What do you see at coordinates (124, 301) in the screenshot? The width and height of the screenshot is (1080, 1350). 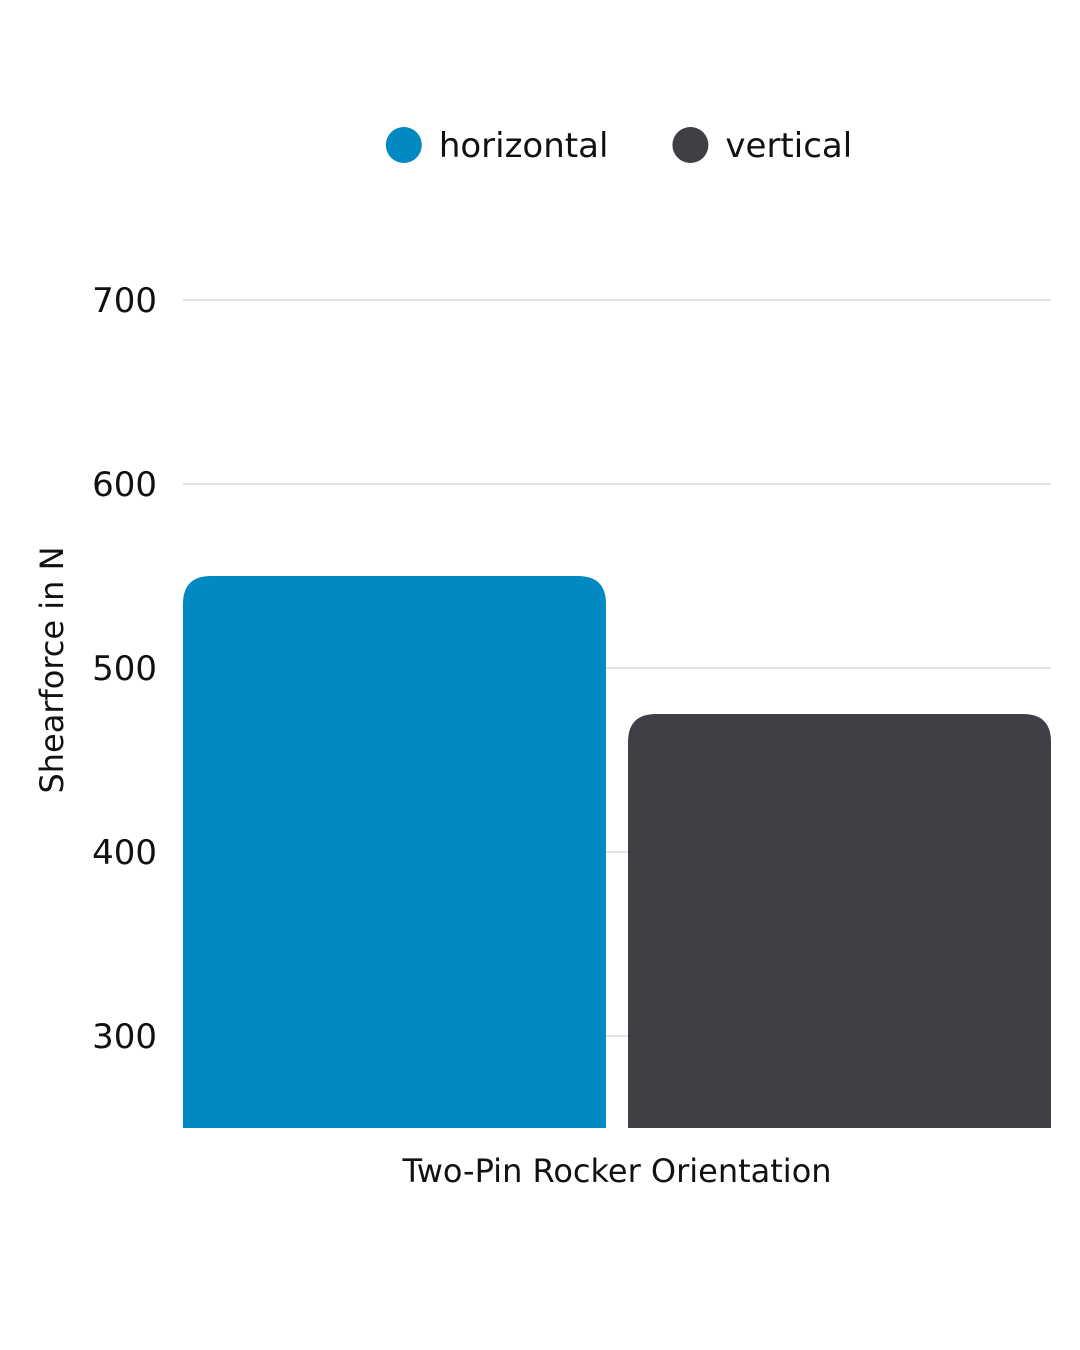 I see `y-tick-label: 700` at bounding box center [124, 301].